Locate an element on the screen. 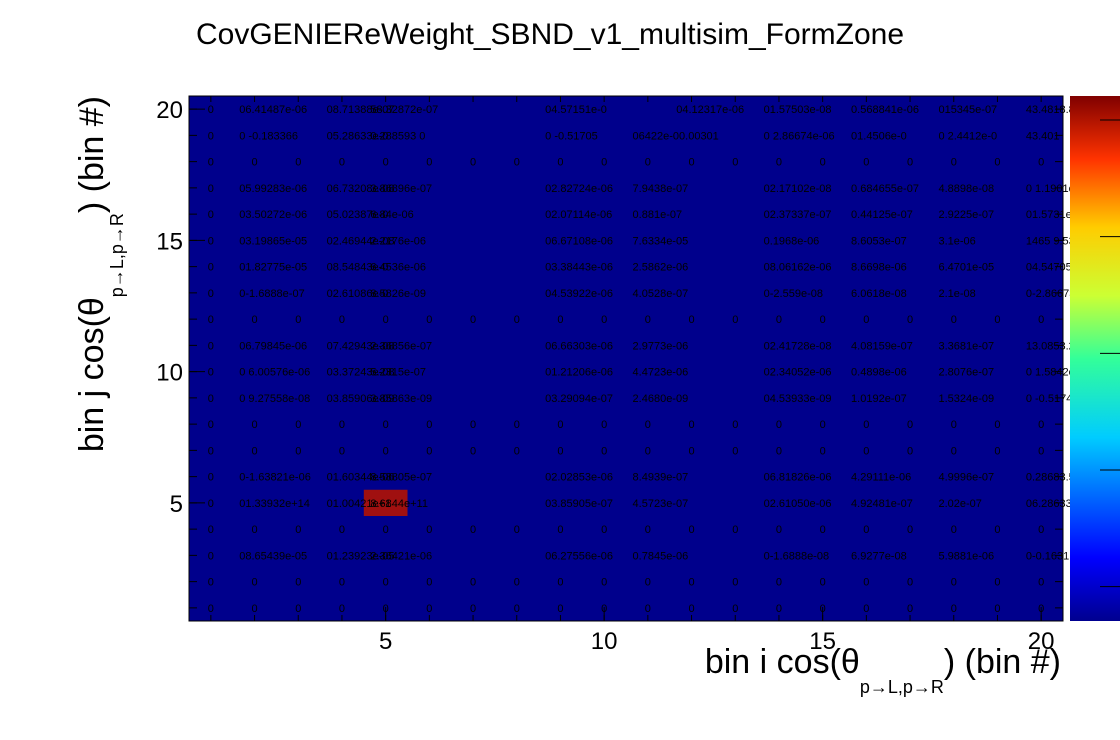 This screenshot has width=1120, height=740. x-tick-label: 5 is located at coordinates (385, 641).